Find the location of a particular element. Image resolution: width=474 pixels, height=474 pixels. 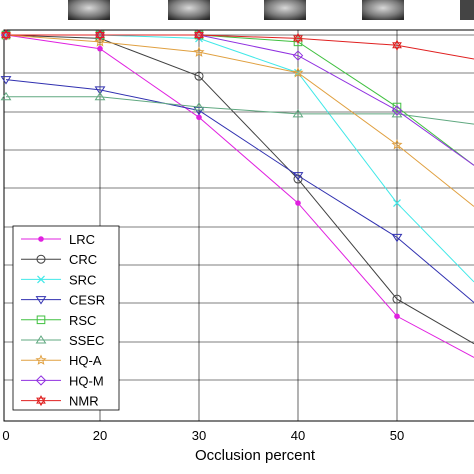

x-tick-label: 40 is located at coordinates (298, 435).